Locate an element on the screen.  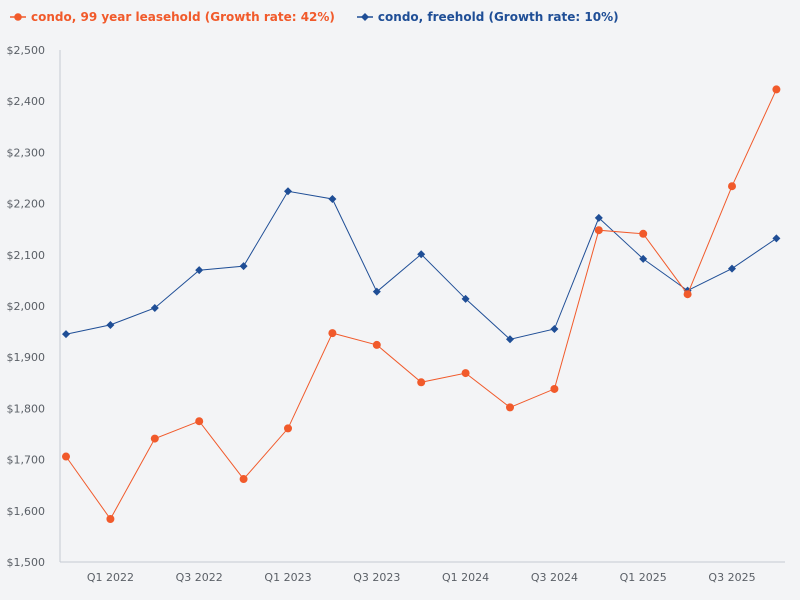
y-tick-label: $2,400 is located at coordinates (26, 101).